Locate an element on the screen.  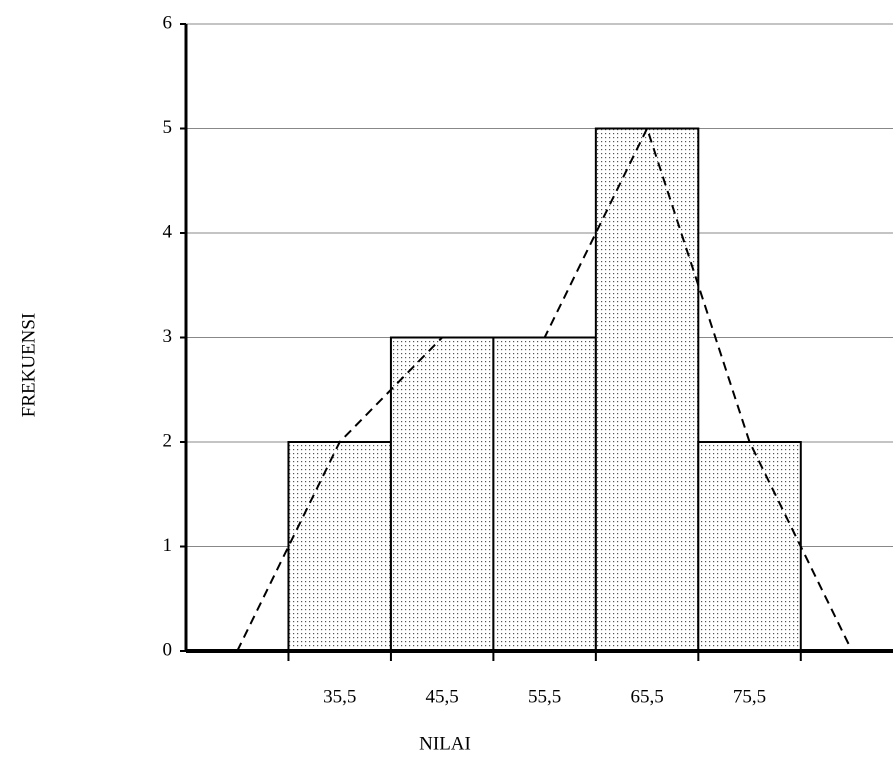
y-tick-label: 2 is located at coordinates (168, 440).